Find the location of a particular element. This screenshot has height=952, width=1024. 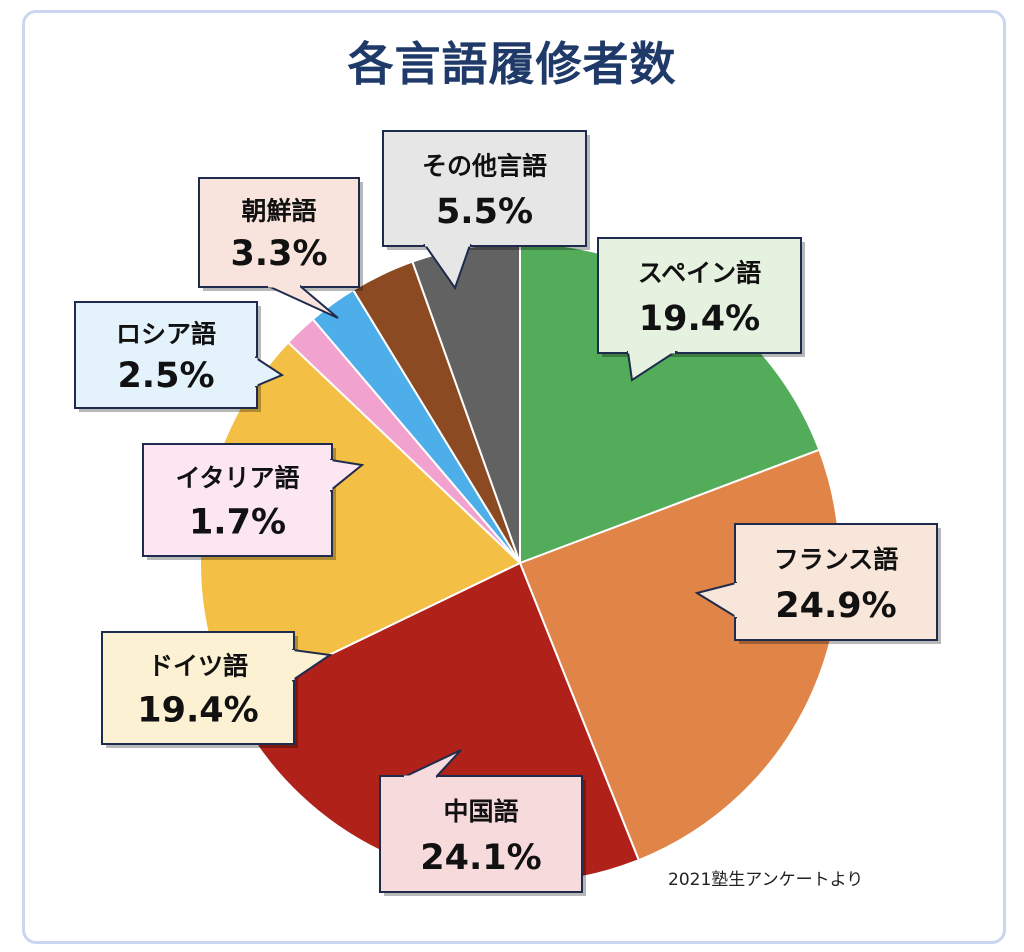

callout-1: スペイン語 19.4% is located at coordinates (701, 309).